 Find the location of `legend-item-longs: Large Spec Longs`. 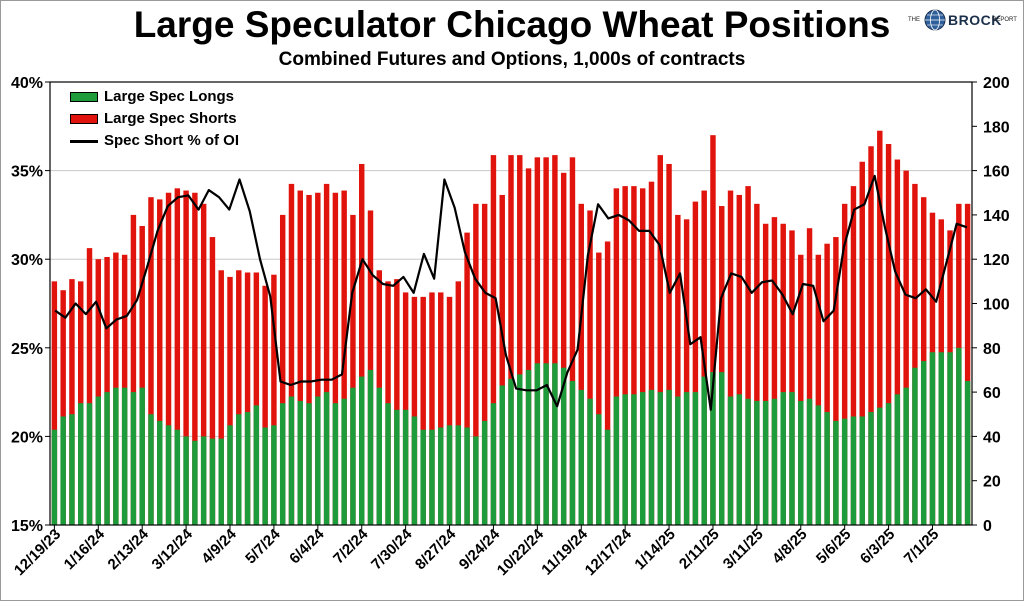

legend-item-longs: Large Spec Longs is located at coordinates (152, 98).